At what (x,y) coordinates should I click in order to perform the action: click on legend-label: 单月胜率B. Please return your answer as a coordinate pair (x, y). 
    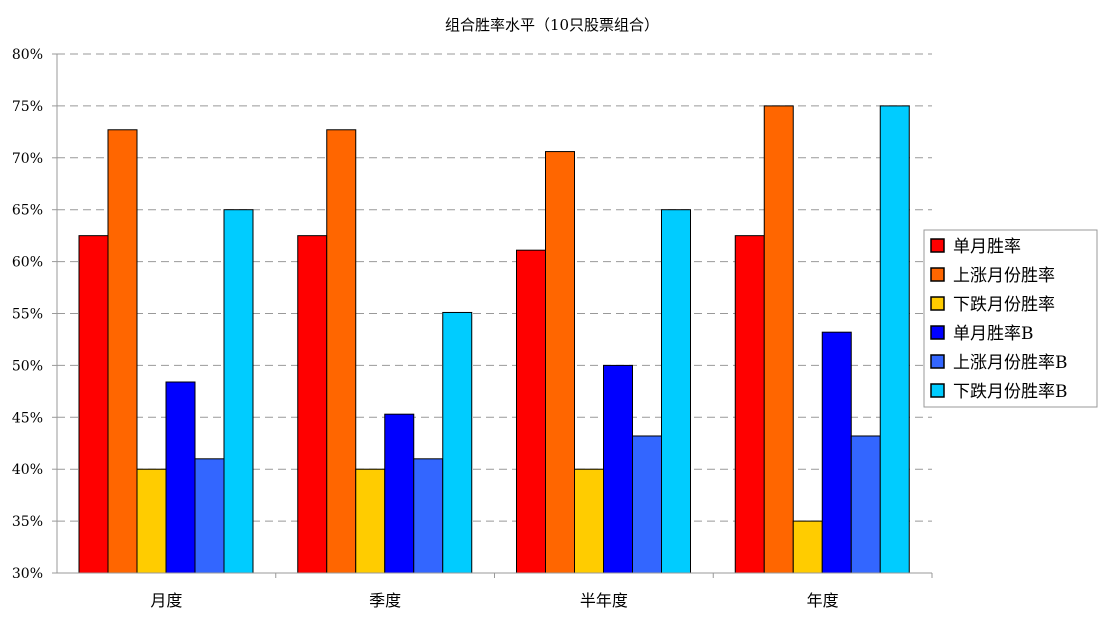
    Looking at the image, I should click on (993, 334).